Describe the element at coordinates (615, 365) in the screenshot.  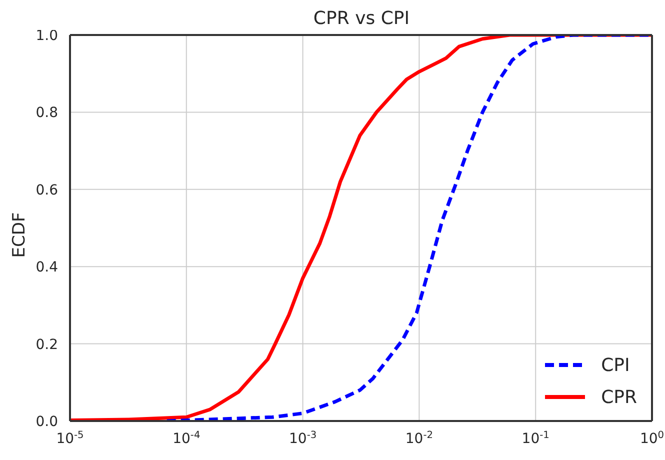
I see `legend-label: CPI` at that location.